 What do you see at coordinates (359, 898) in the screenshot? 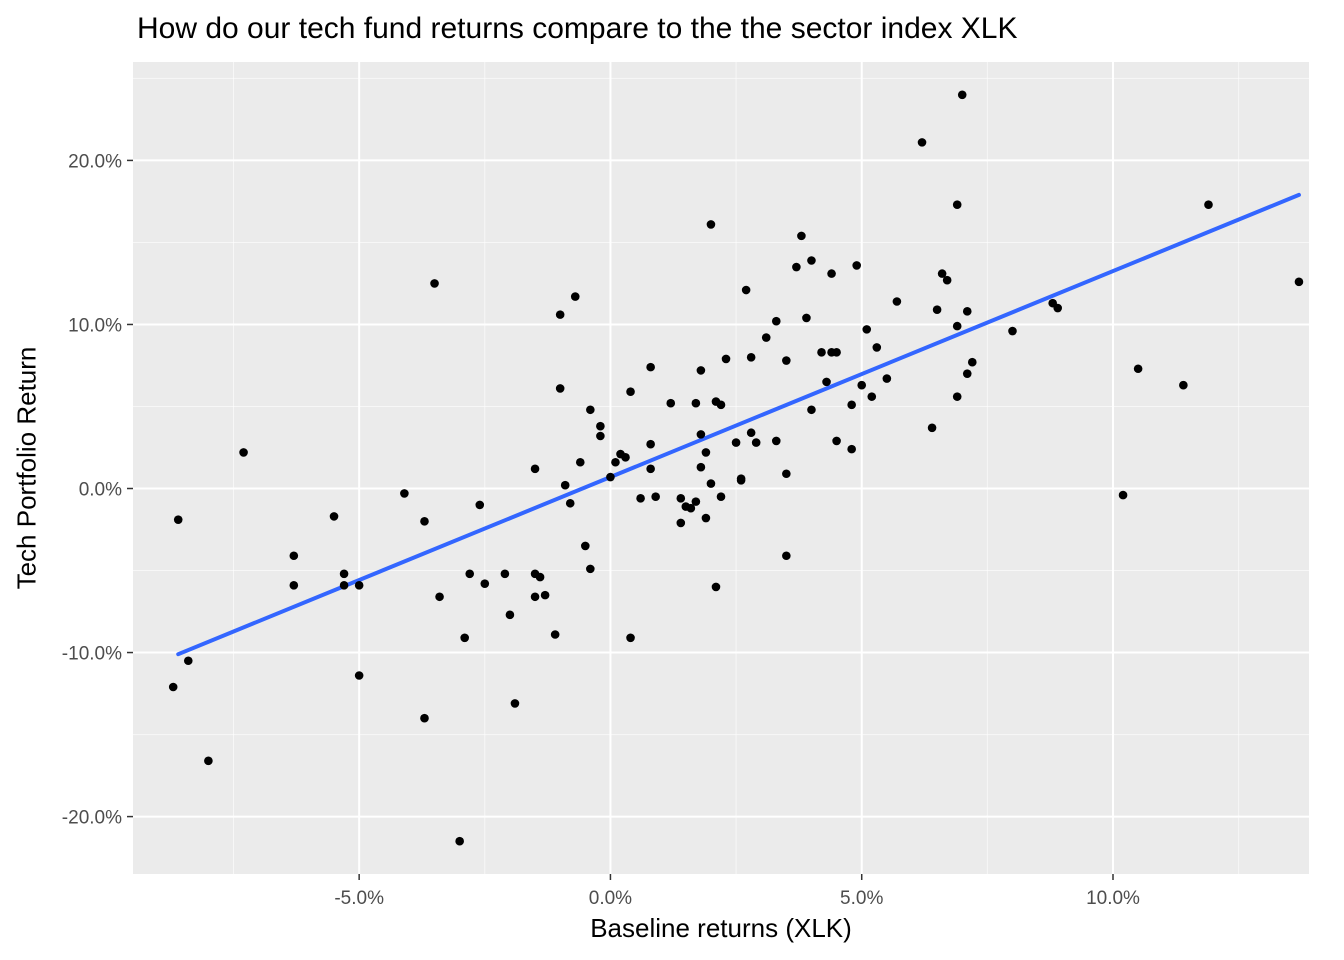
I see `x-tick-label: -5.0%` at bounding box center [359, 898].